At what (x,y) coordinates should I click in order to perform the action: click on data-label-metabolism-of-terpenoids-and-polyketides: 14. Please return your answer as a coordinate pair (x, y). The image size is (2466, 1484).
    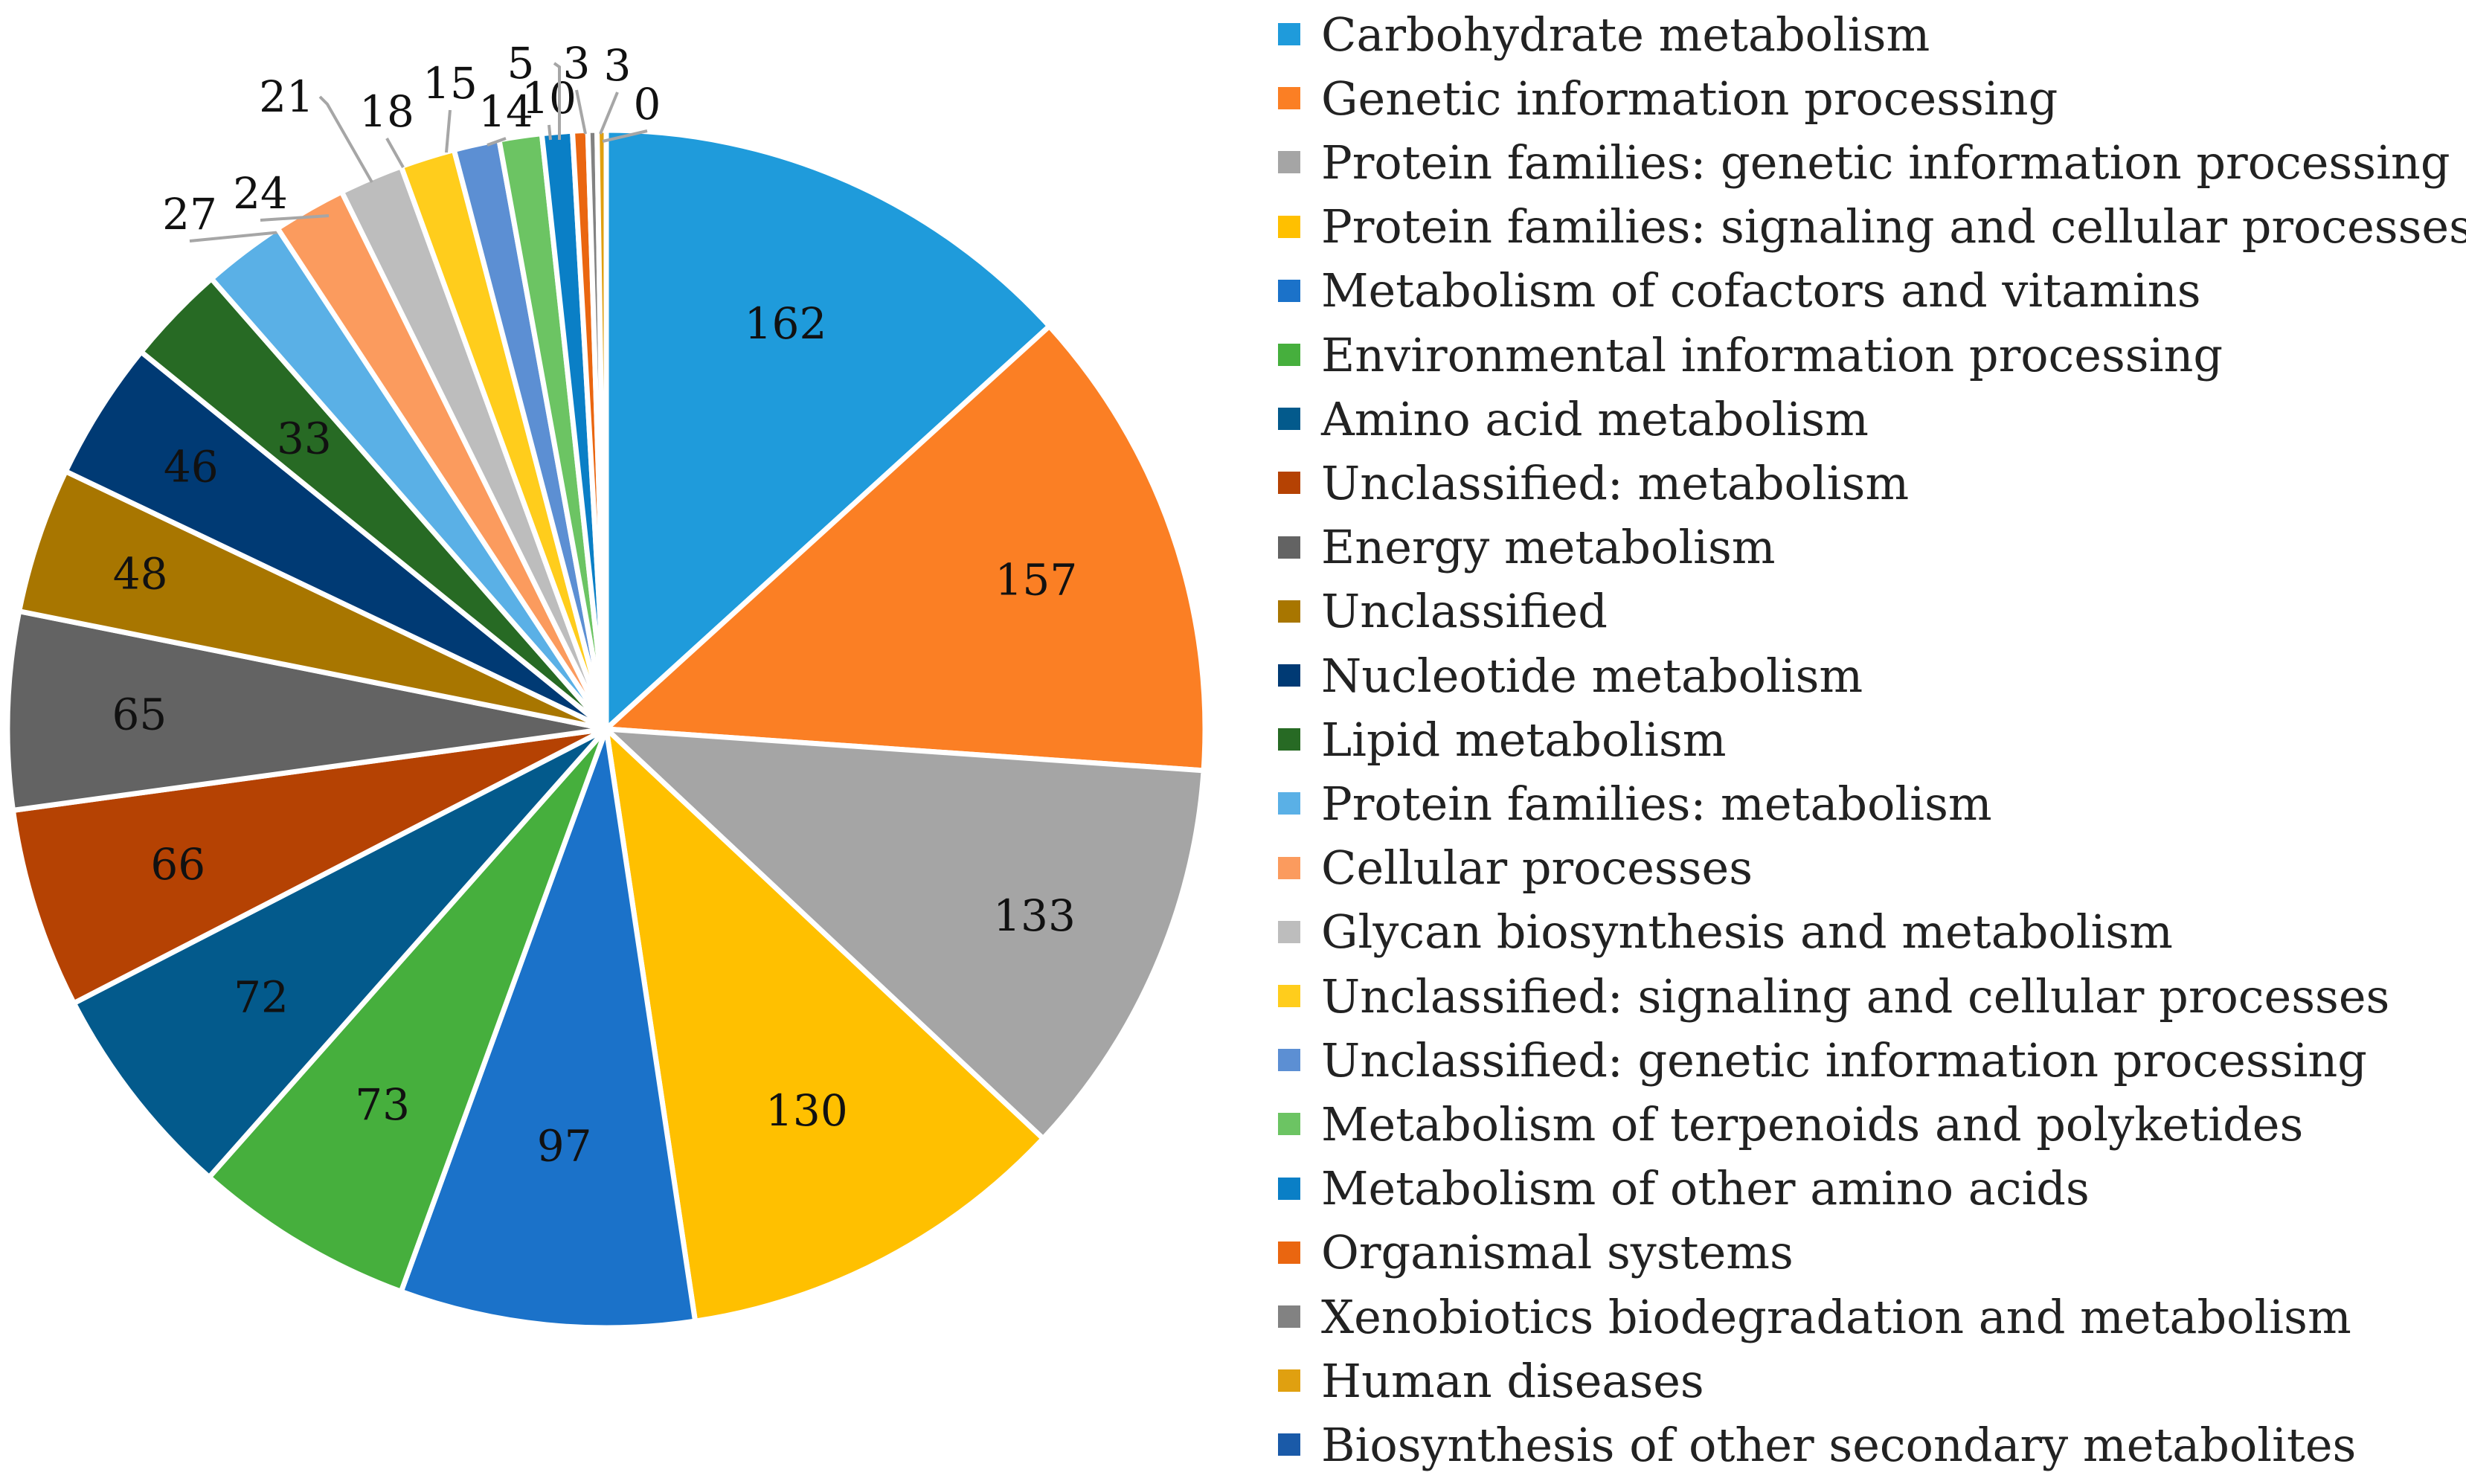
    Looking at the image, I should click on (505, 111).